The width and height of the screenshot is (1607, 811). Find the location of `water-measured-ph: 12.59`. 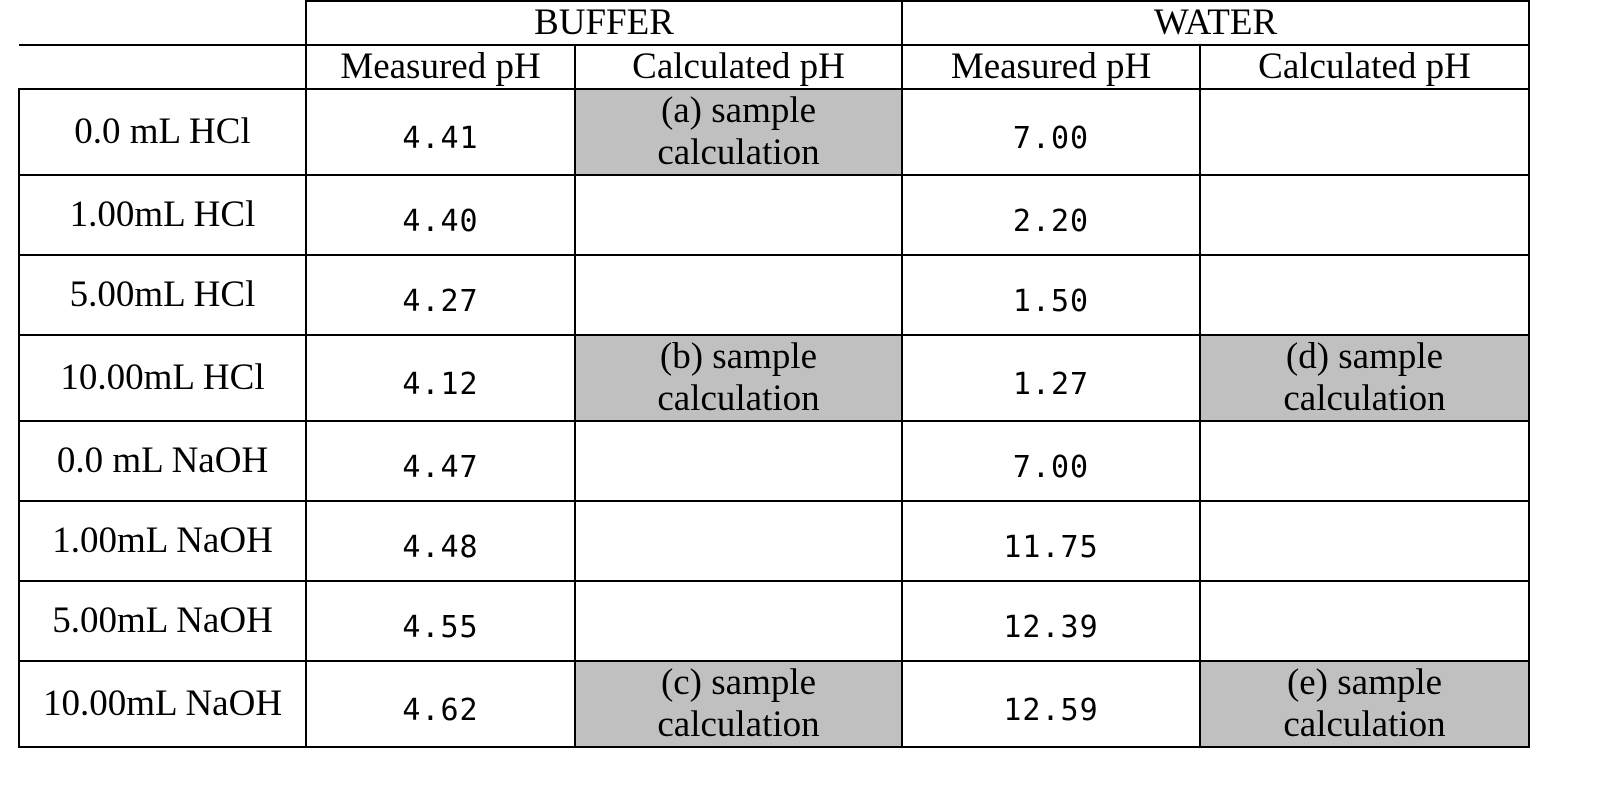

water-measured-ph: 12.59 is located at coordinates (1051, 704).